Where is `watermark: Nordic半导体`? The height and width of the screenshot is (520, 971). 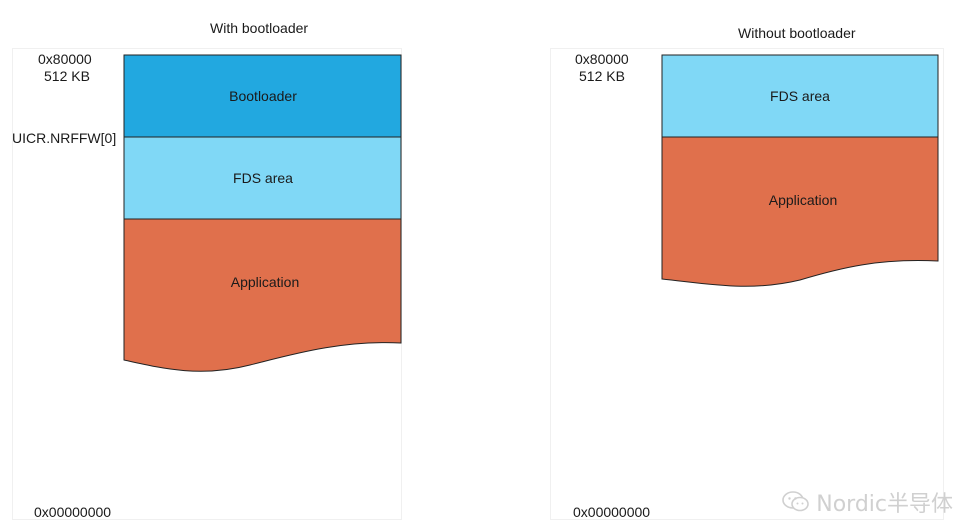
watermark: Nordic半导体 is located at coordinates (867, 503).